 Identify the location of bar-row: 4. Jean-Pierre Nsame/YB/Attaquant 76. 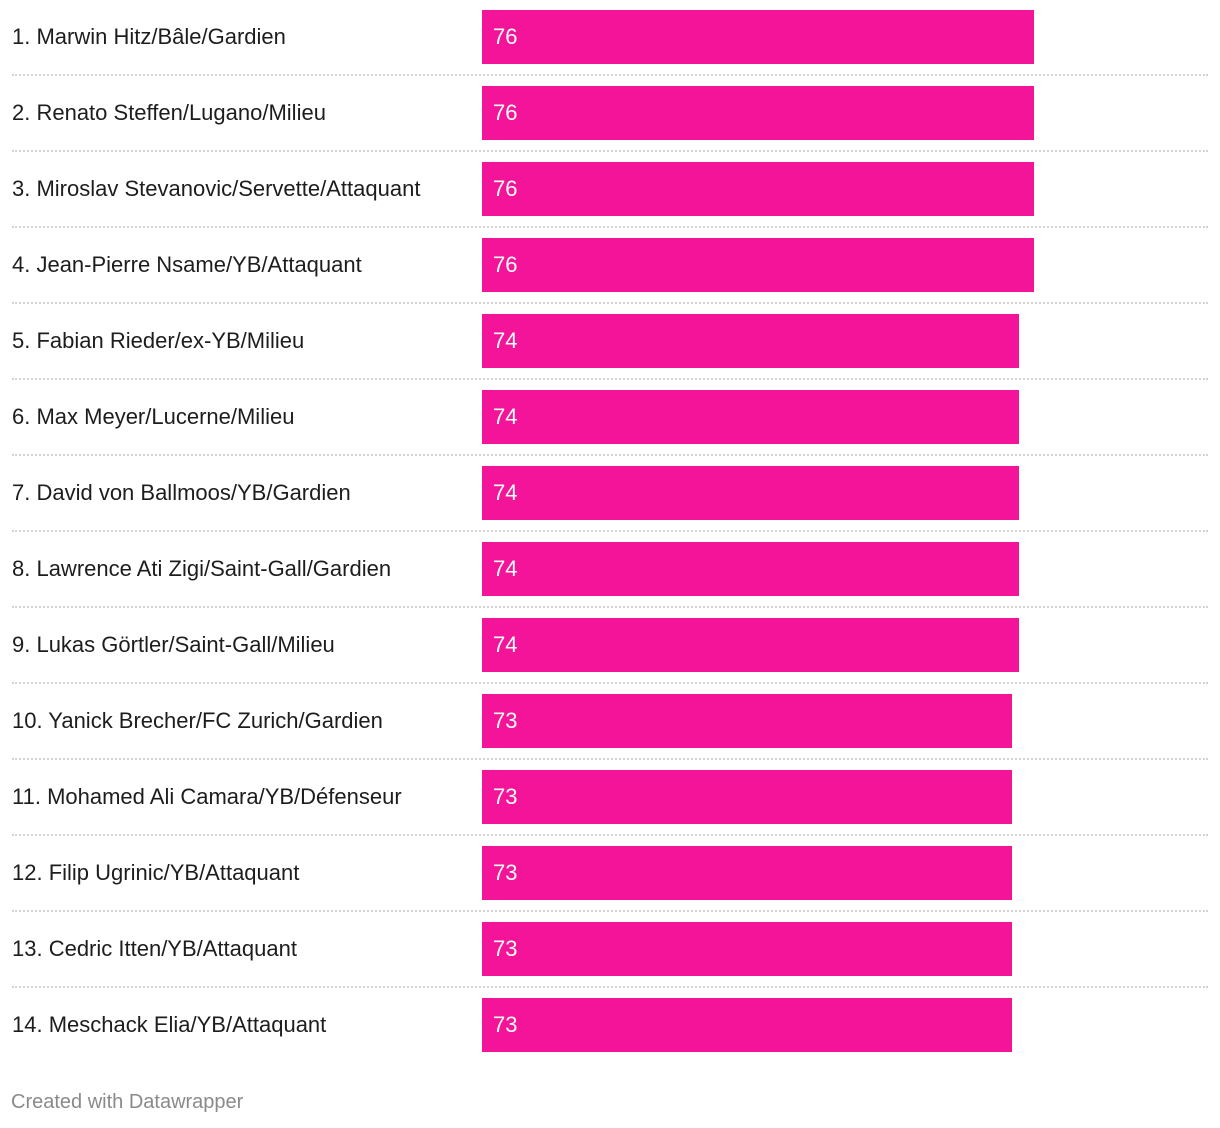
(610, 266).